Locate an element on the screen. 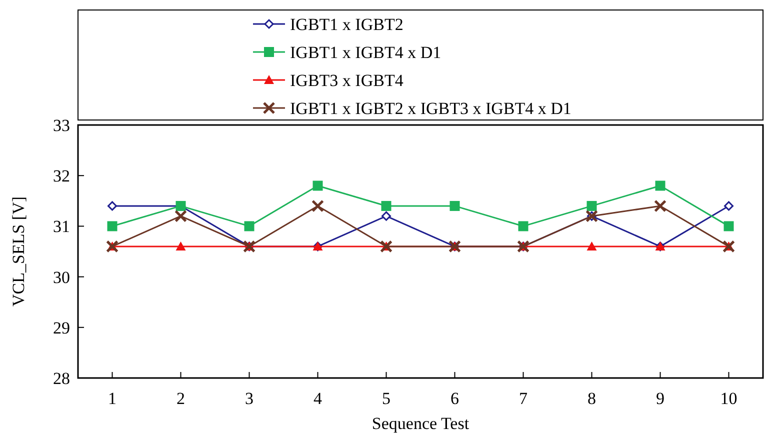 This screenshot has height=435, width=771. x-tick-label: 9 is located at coordinates (660, 398).